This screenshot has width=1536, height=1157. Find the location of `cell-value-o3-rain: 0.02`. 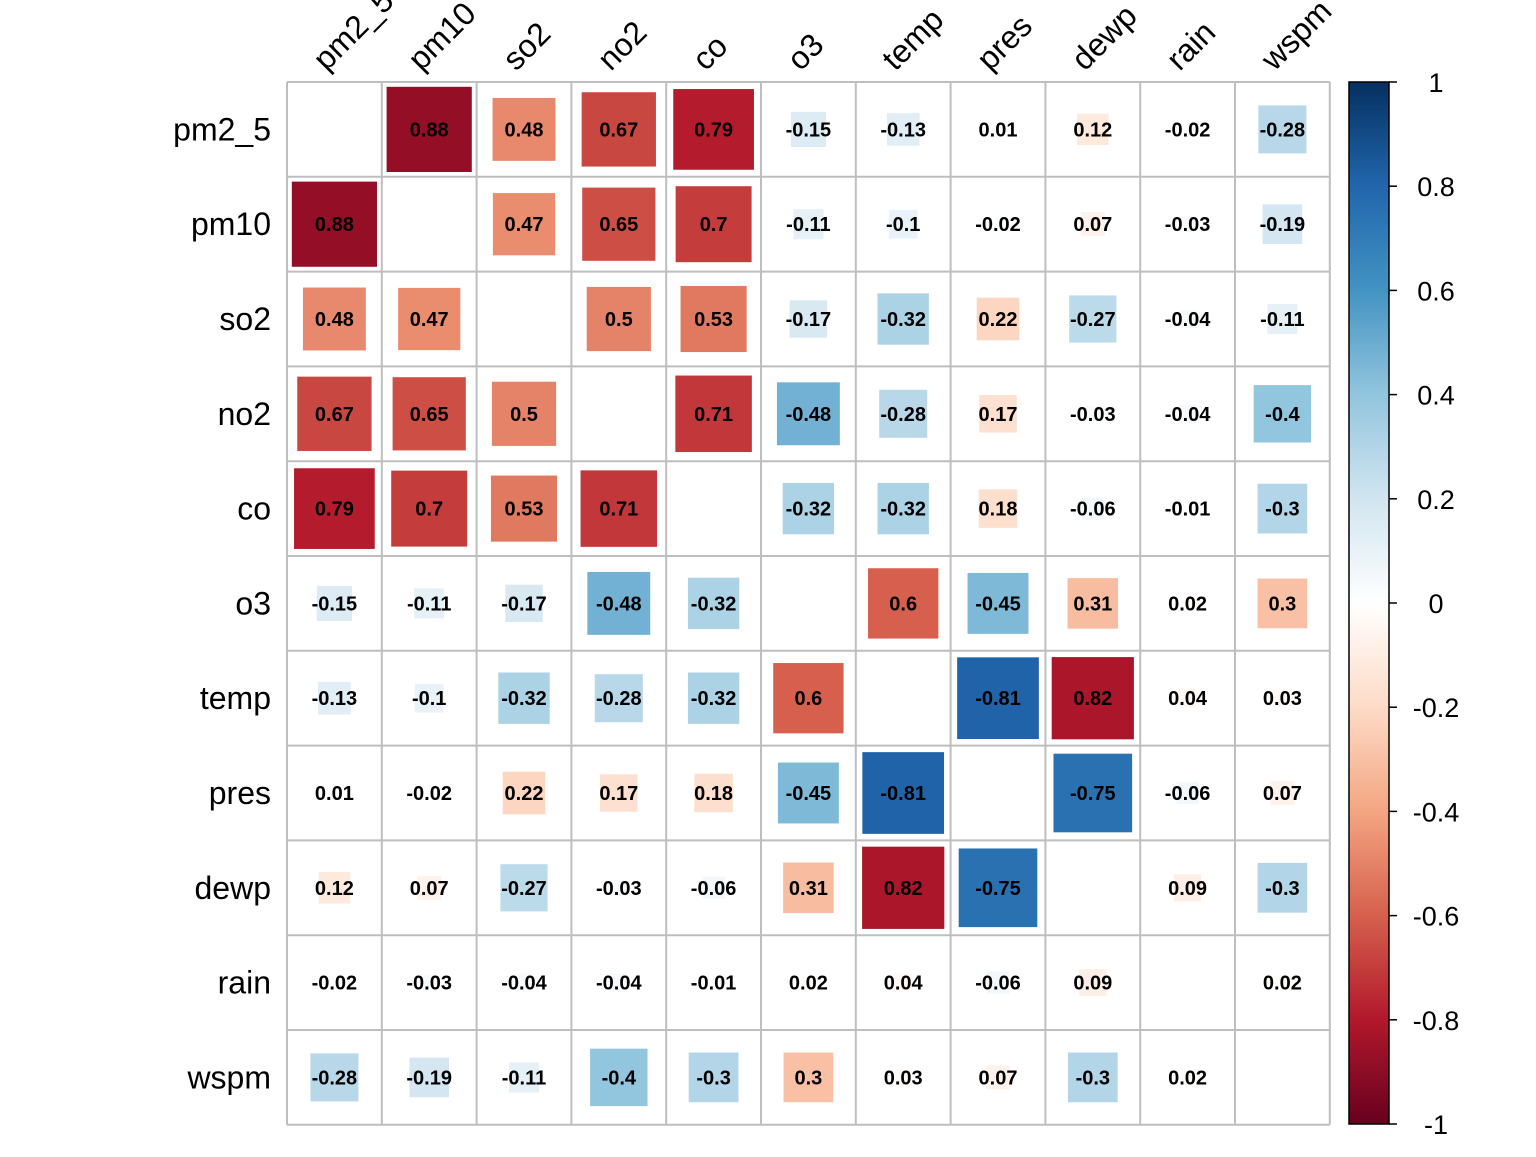

cell-value-o3-rain: 0.02 is located at coordinates (1187, 604).